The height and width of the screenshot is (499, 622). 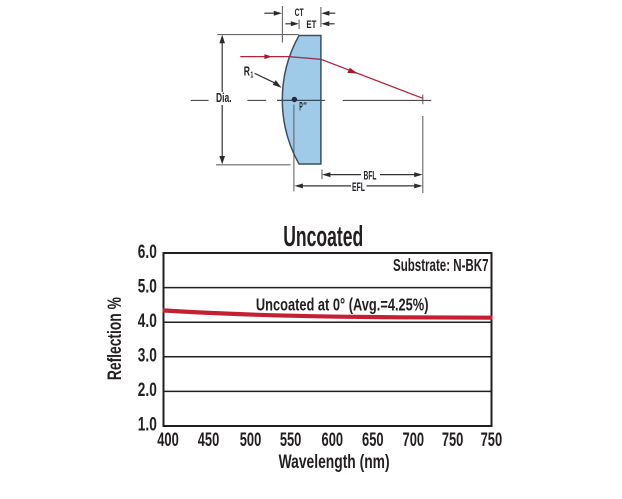 I want to click on svg-text: 600, so click(x=333, y=440).